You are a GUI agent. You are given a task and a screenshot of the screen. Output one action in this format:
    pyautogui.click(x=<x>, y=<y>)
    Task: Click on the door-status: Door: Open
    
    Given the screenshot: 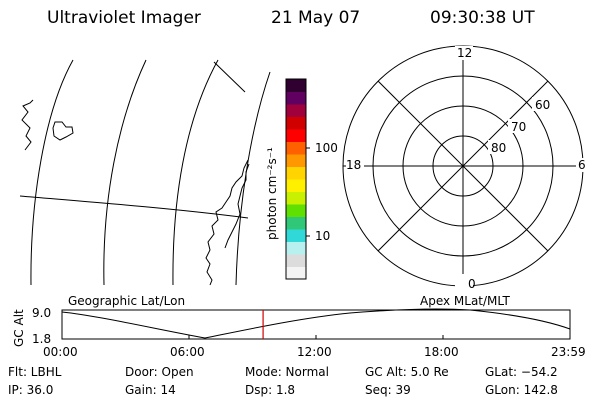 What is the action you would take?
    pyautogui.click(x=159, y=372)
    